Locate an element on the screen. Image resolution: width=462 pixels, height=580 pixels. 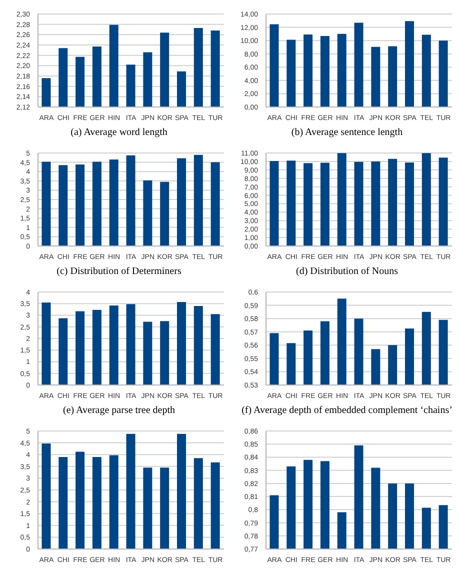
text: (a) Average word length is located at coordinates (119, 133).